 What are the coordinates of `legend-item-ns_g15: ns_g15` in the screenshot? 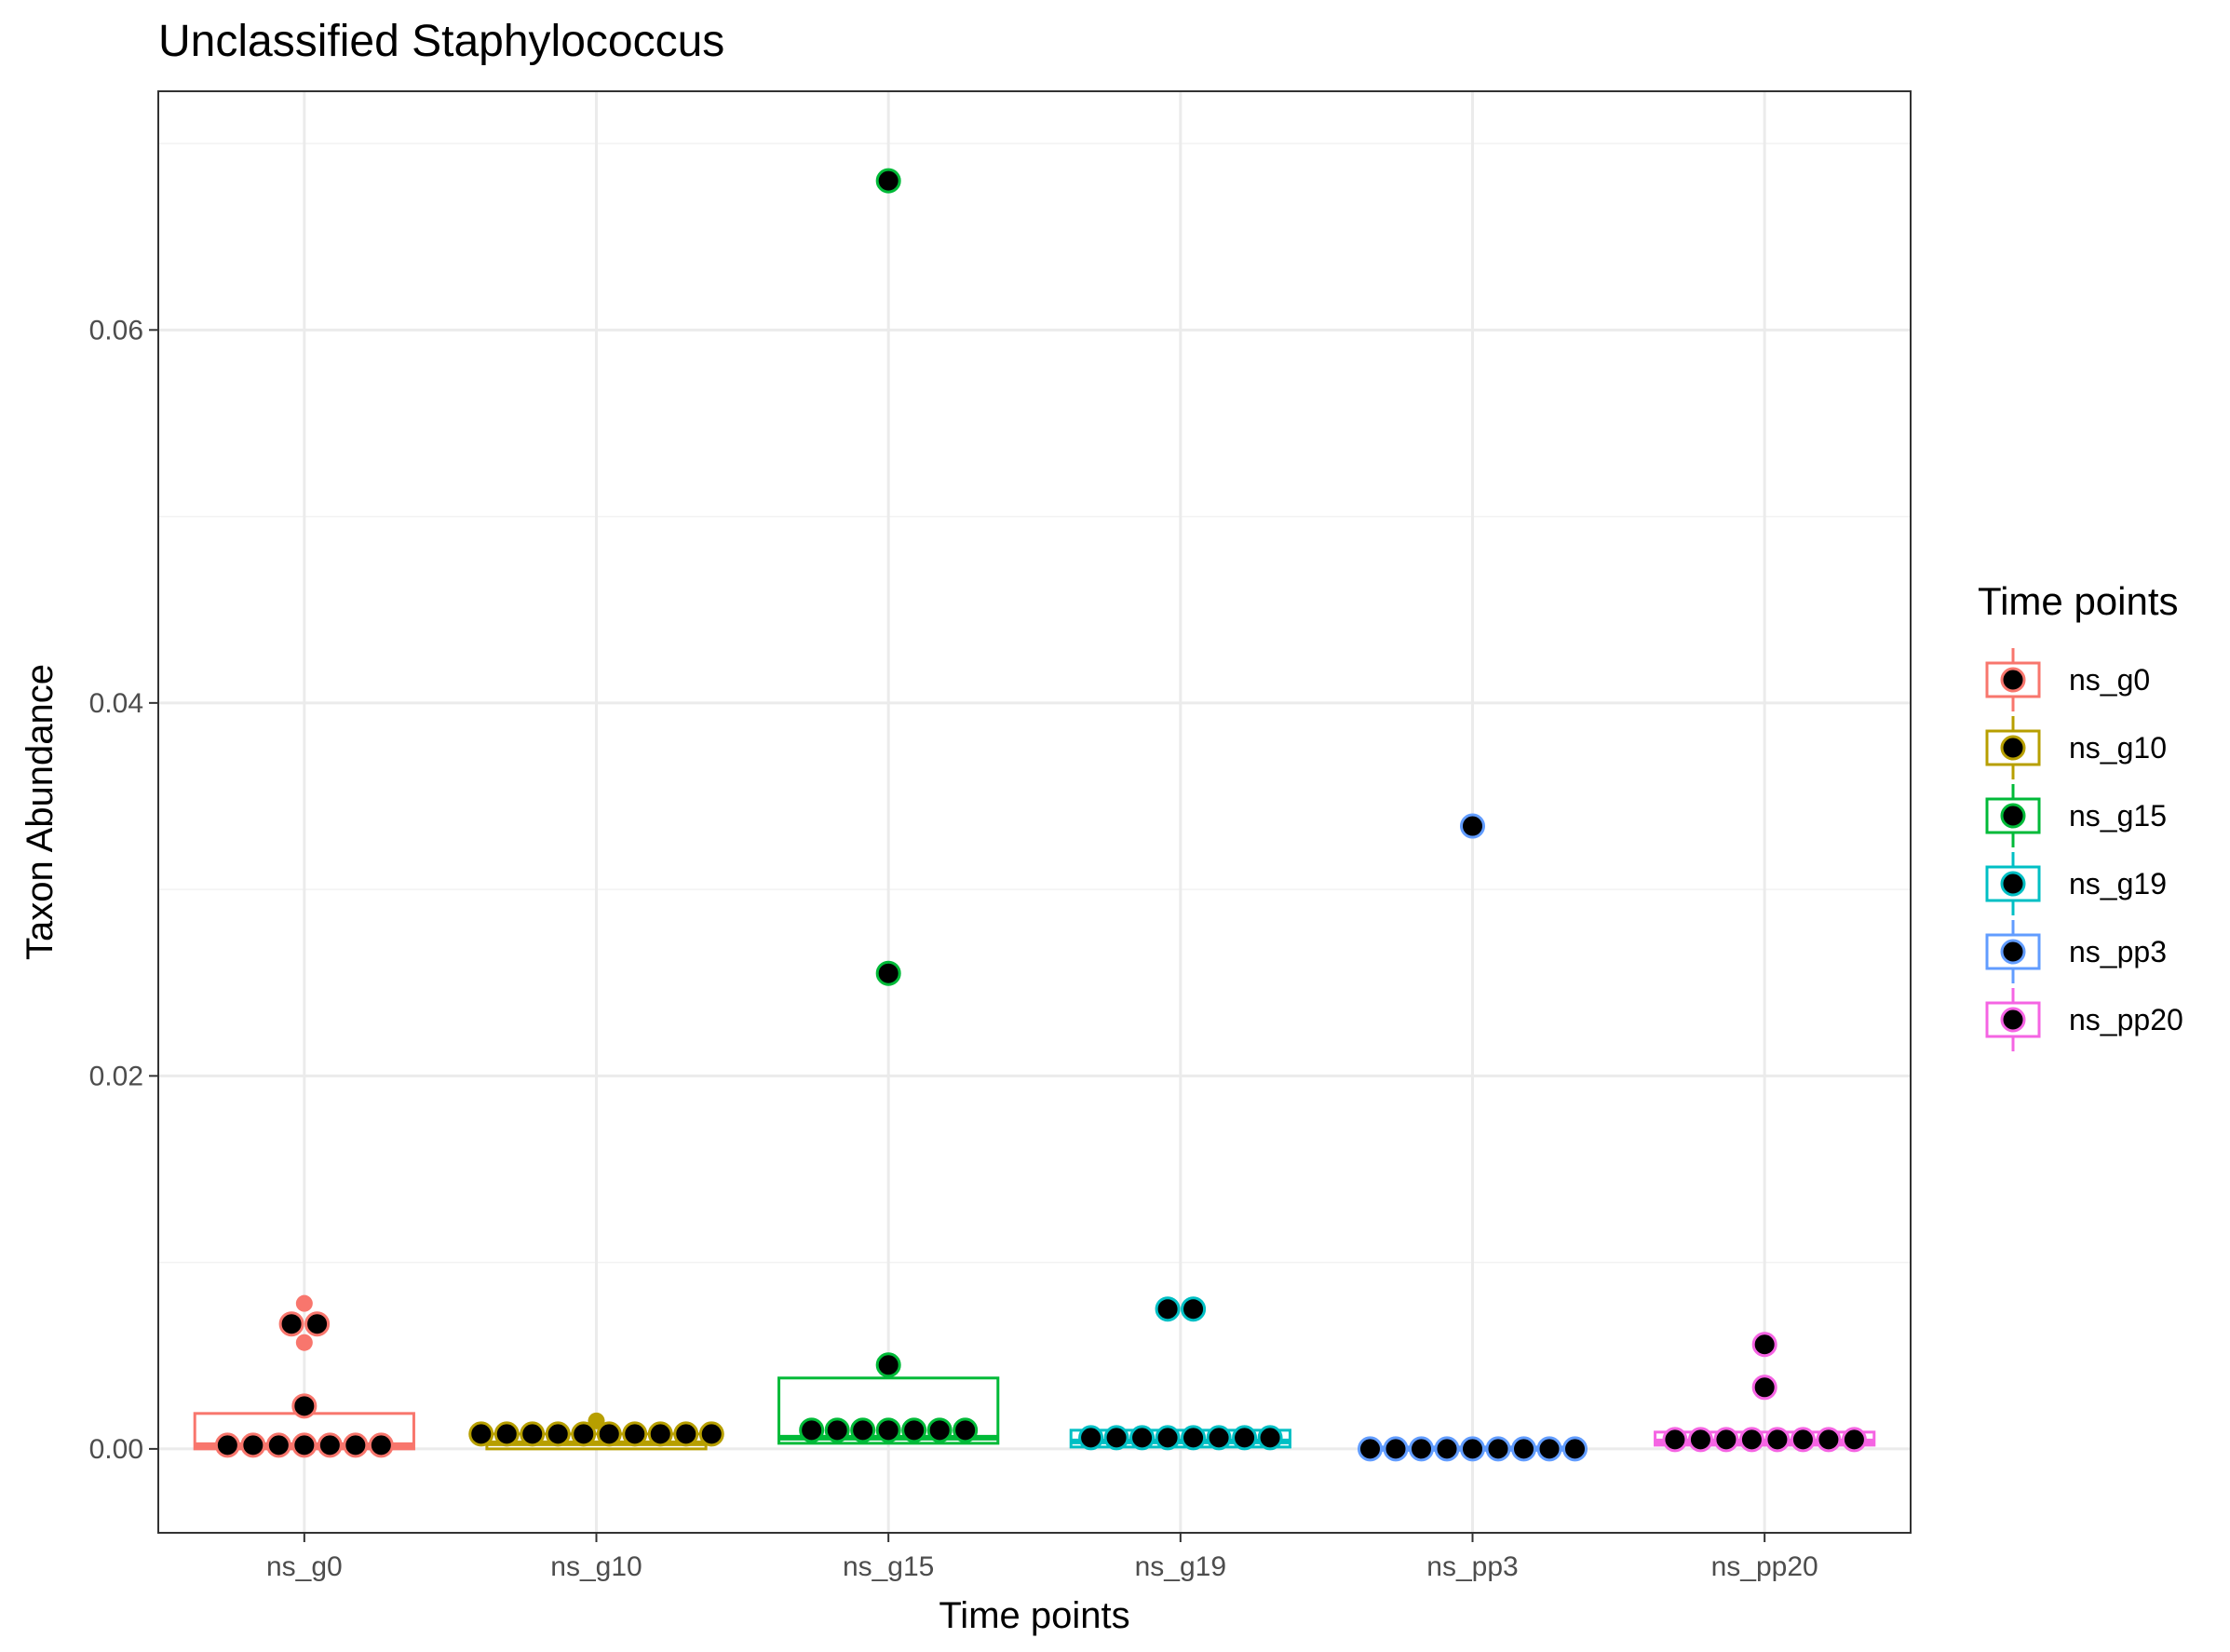 It's located at (2076, 815).